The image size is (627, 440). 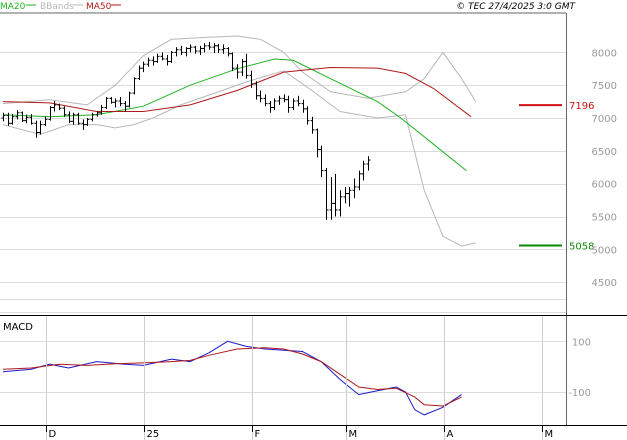 What do you see at coordinates (604, 218) in the screenshot?
I see `price-tick-label: 5500` at bounding box center [604, 218].